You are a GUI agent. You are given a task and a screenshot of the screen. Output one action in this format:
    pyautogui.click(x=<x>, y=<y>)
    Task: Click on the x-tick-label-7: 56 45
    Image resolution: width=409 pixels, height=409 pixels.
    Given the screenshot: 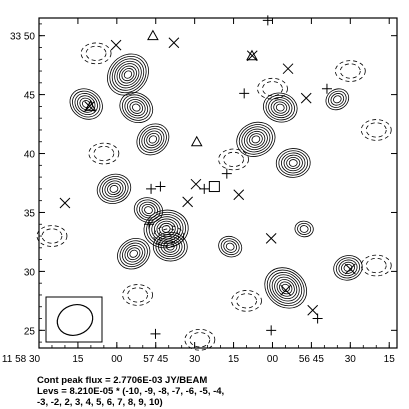 What is the action you would take?
    pyautogui.click(x=311, y=359)
    